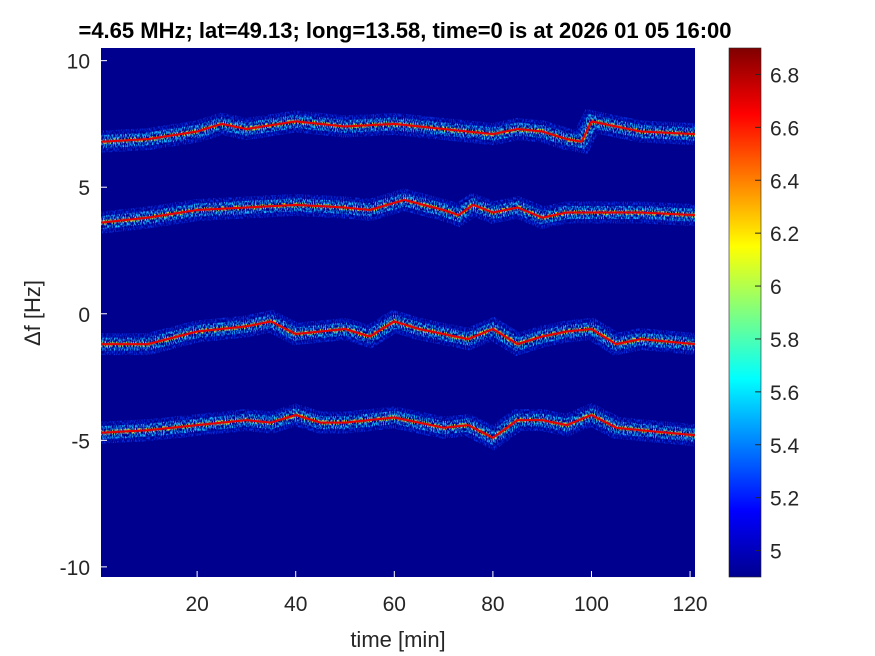 The width and height of the screenshot is (875, 656). What do you see at coordinates (785, 181) in the screenshot?
I see `colorbar-tick-label: 6.4` at bounding box center [785, 181].